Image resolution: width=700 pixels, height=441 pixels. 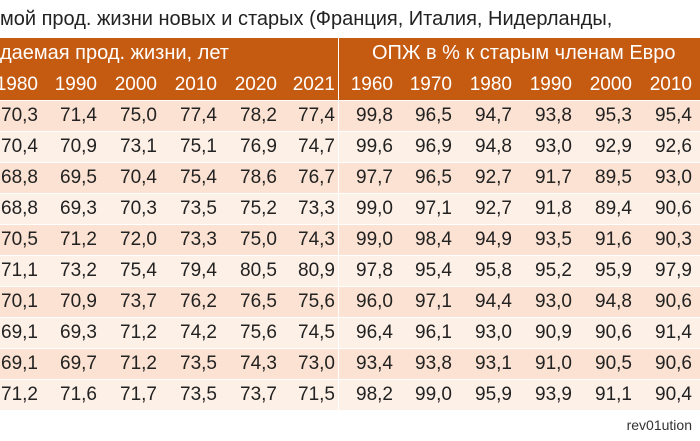 What do you see at coordinates (316, 394) in the screenshot?
I see `table-cell: 71,5` at bounding box center [316, 394].